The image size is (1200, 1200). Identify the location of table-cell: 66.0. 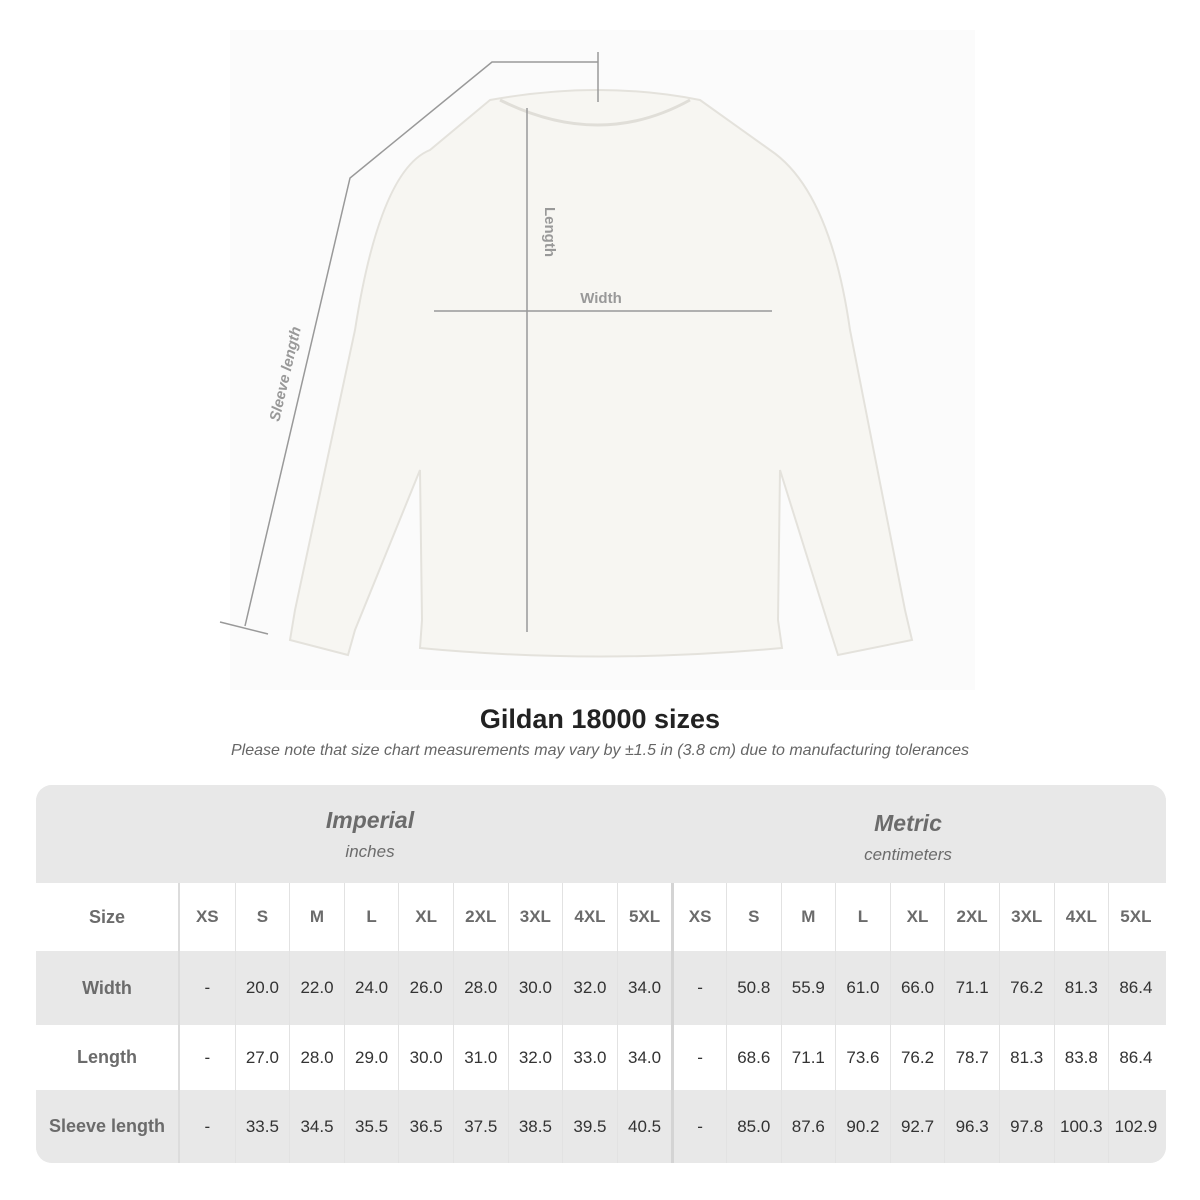
(917, 988).